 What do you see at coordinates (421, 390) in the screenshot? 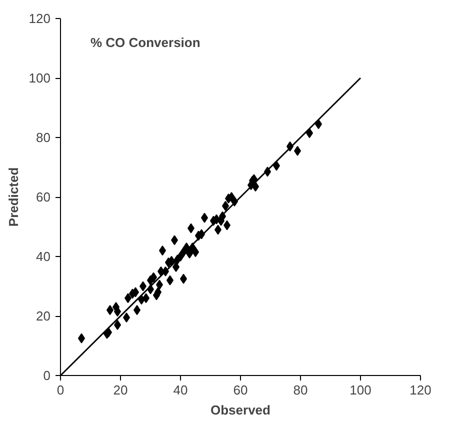
I see `x-tick-label: 120` at bounding box center [421, 390].